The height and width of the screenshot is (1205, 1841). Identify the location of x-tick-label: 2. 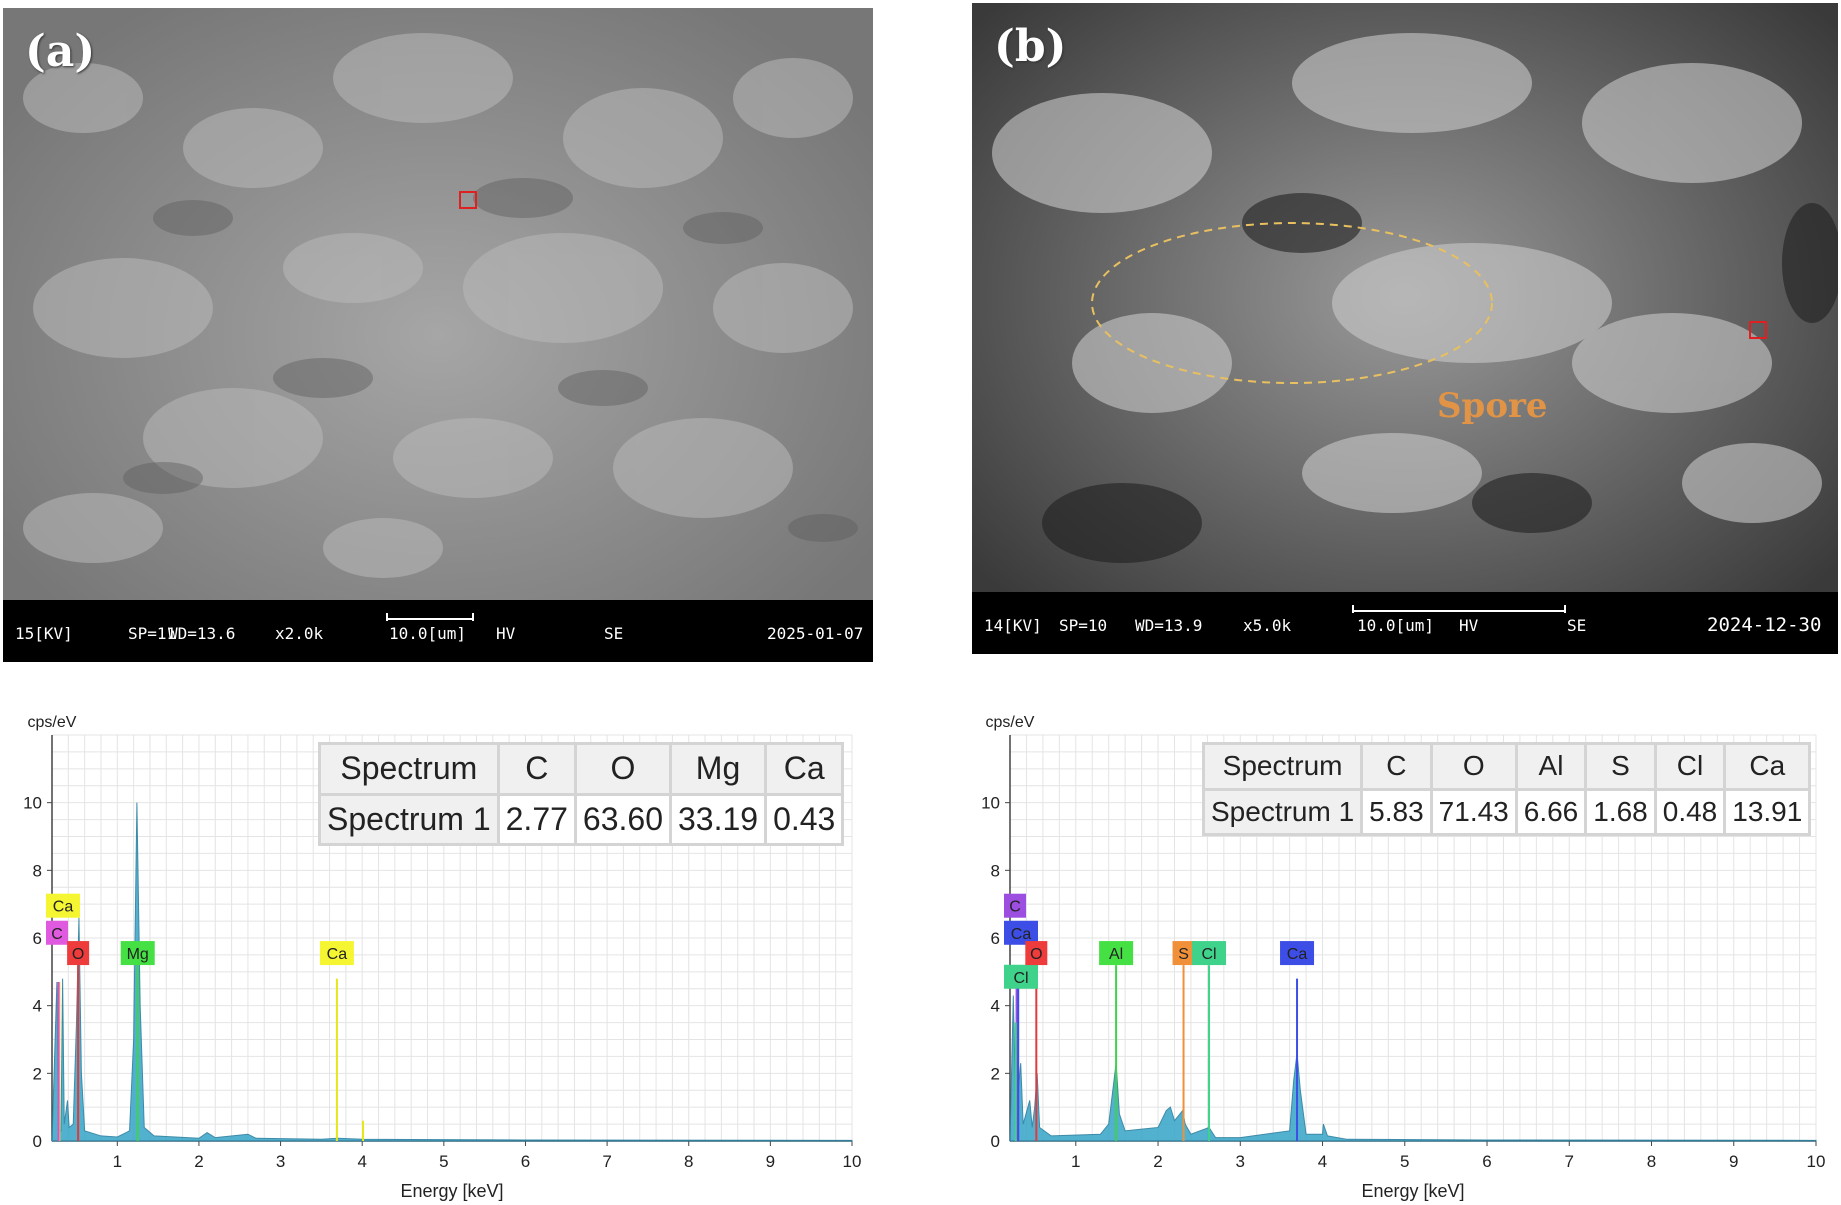
(198, 1161).